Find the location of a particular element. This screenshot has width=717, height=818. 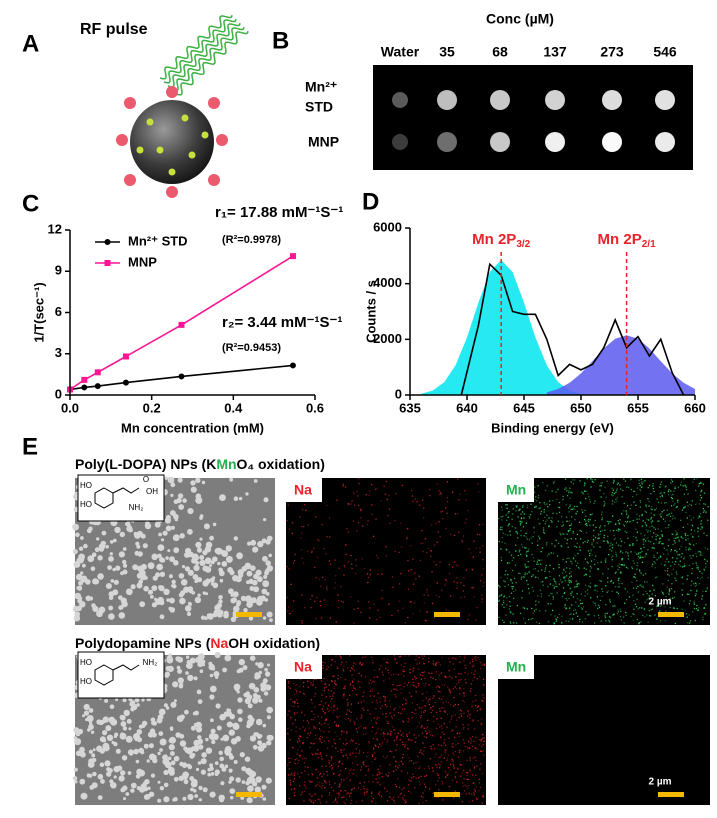

map-label: Na is located at coordinates (303, 667).